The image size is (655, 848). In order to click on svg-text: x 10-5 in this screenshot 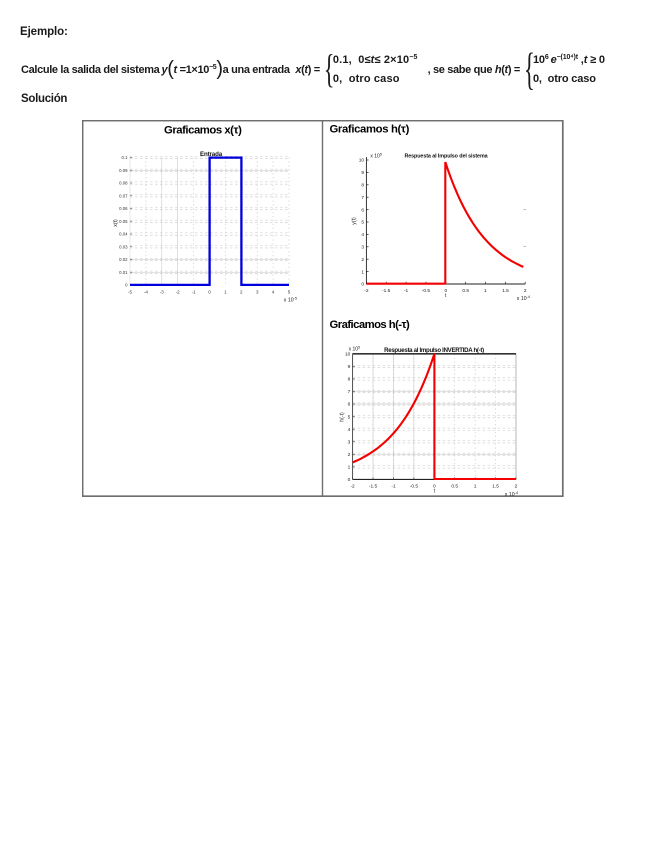, I will do `click(290, 300)`.